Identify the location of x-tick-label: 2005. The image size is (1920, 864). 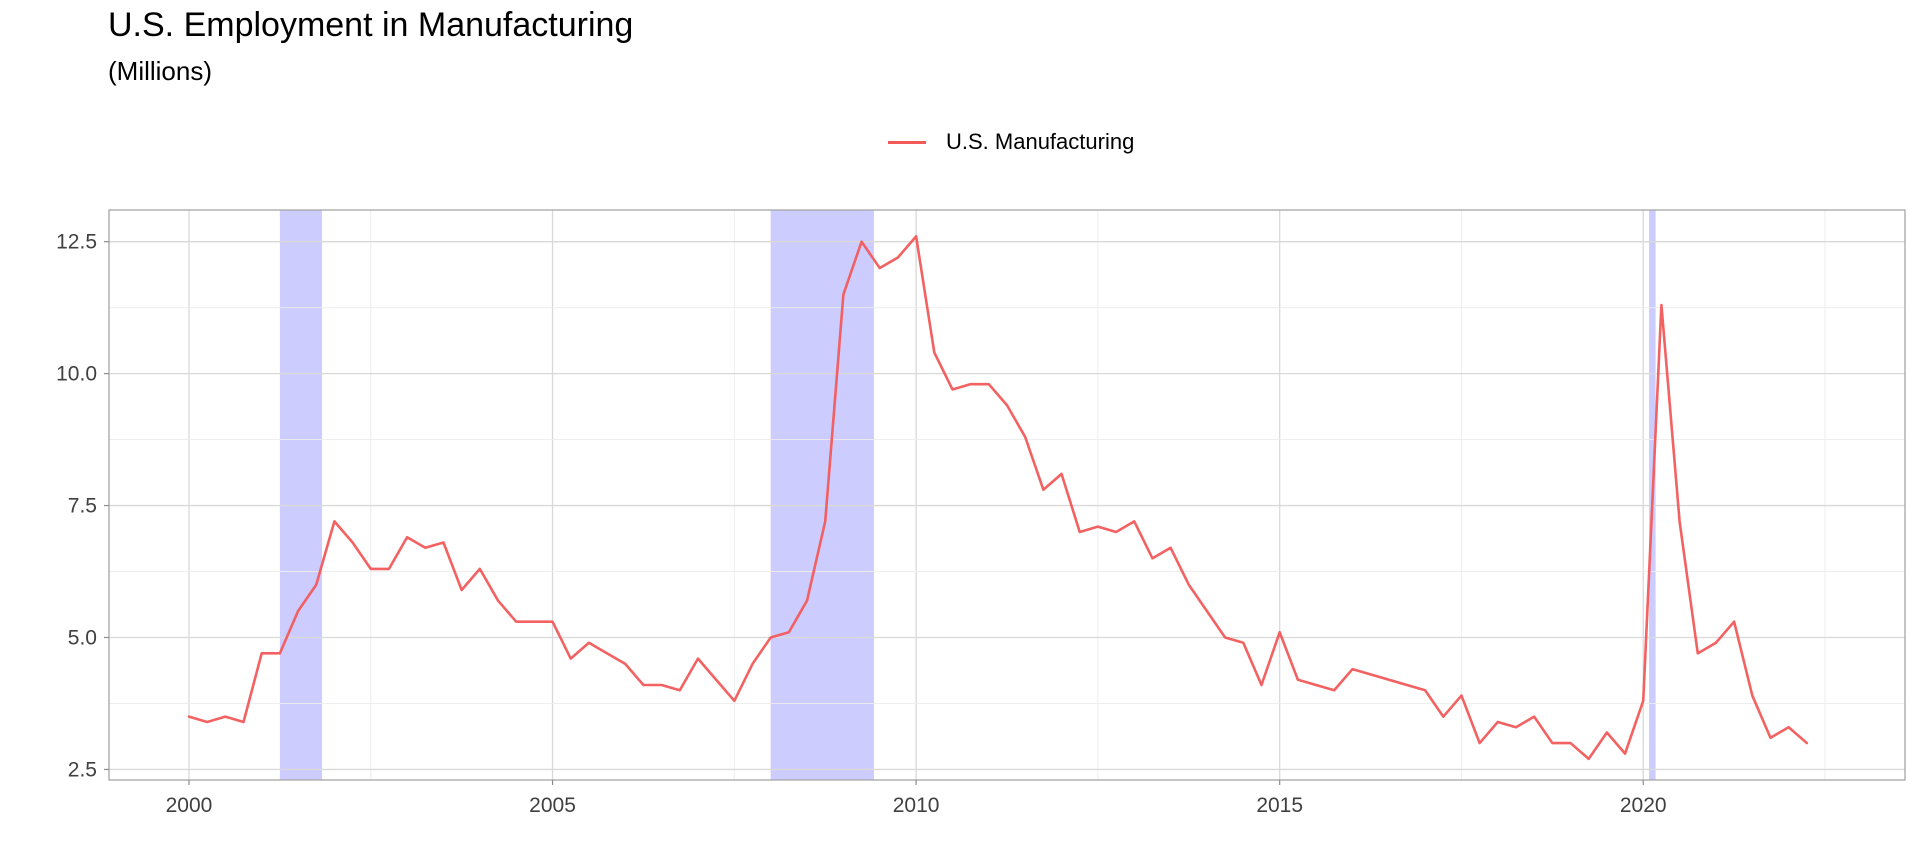
(552, 805).